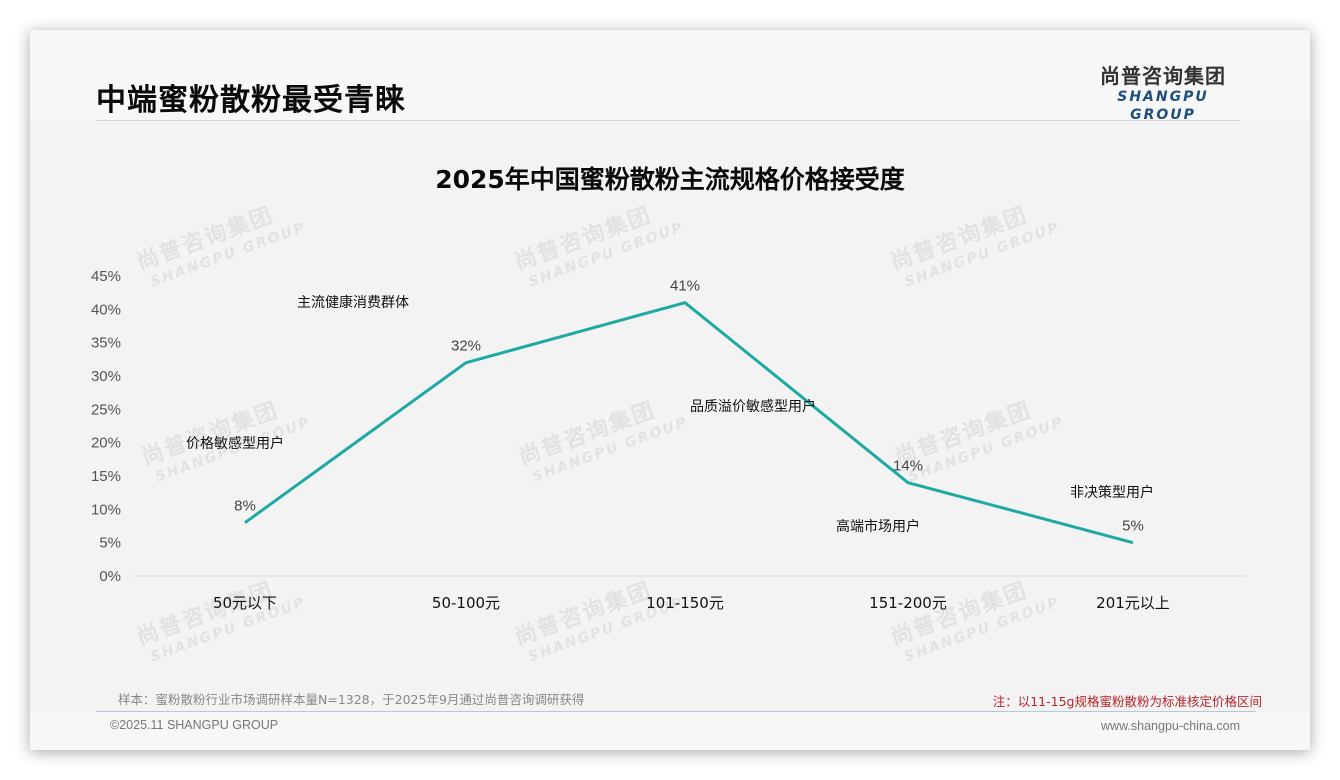 The image size is (1340, 780). Describe the element at coordinates (466, 346) in the screenshot. I see `data-label: 32%` at that location.